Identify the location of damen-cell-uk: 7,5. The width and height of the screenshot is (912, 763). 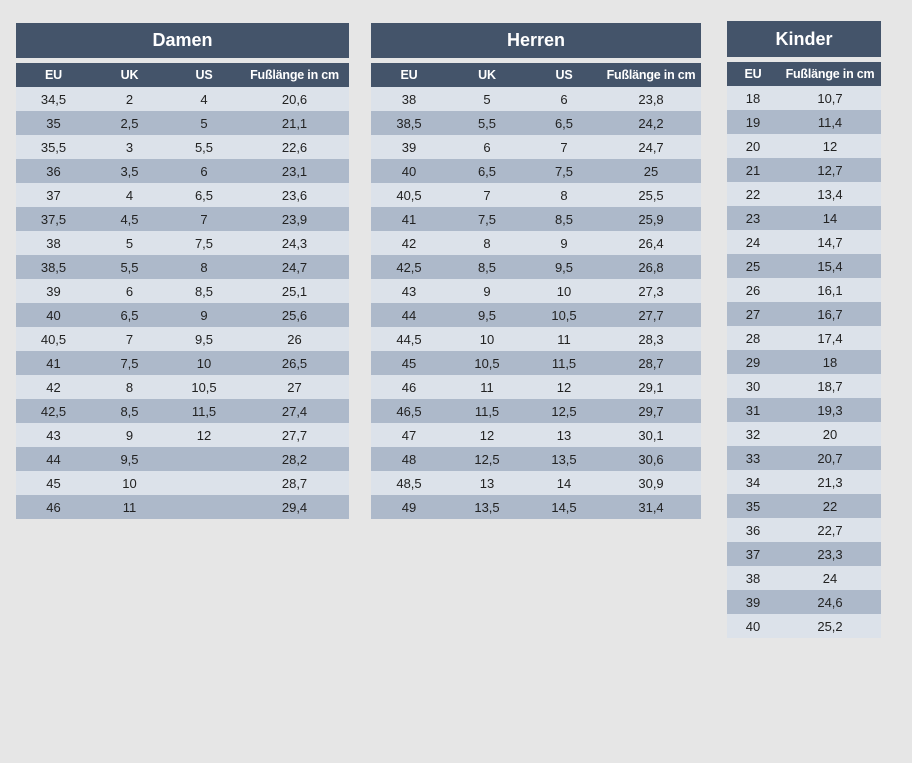
(129, 363).